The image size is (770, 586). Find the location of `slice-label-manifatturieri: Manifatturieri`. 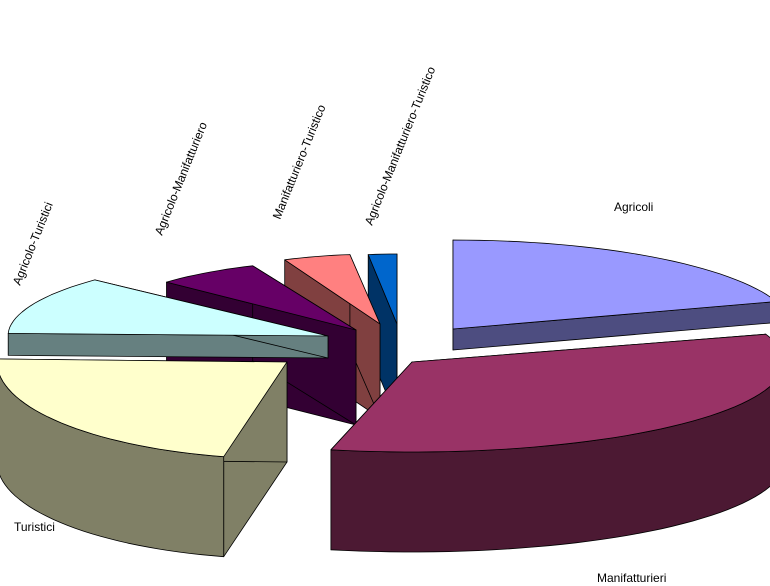

slice-label-manifatturieri: Manifatturieri is located at coordinates (631, 578).